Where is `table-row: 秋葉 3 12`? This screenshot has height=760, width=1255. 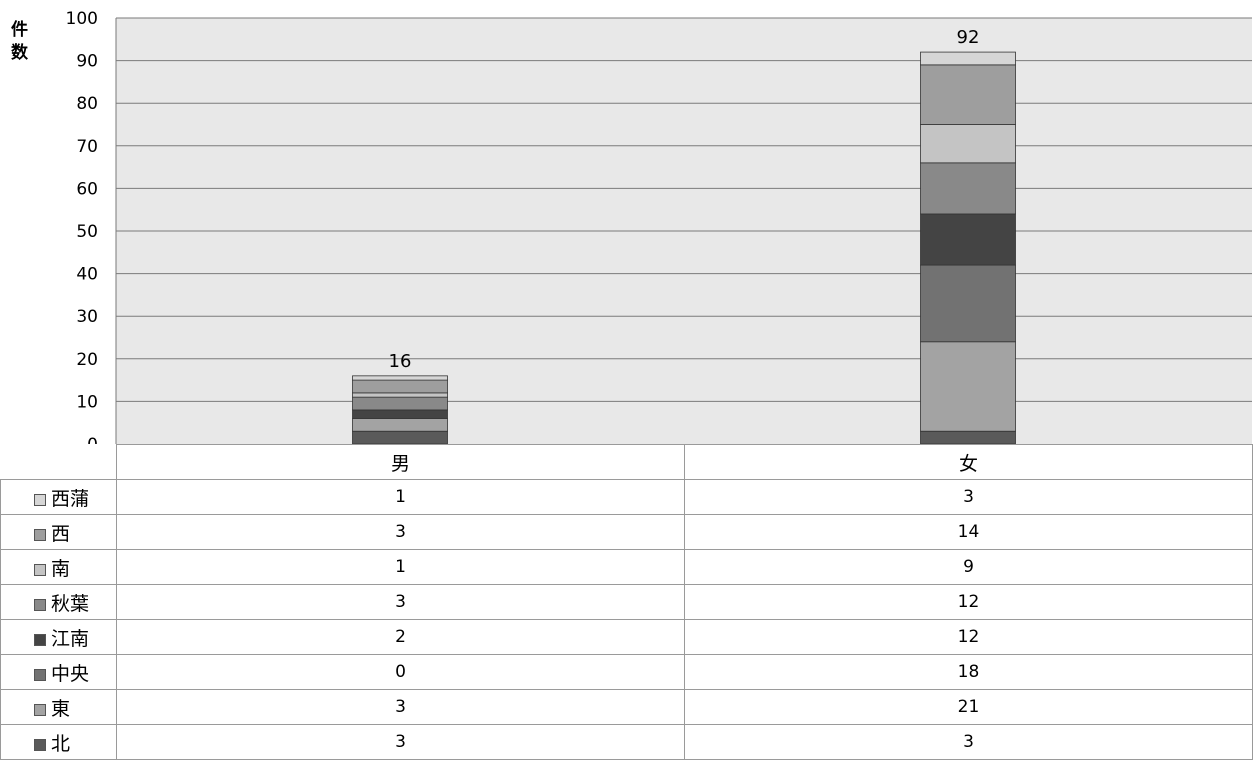
table-row: 秋葉 3 12 is located at coordinates (626, 602).